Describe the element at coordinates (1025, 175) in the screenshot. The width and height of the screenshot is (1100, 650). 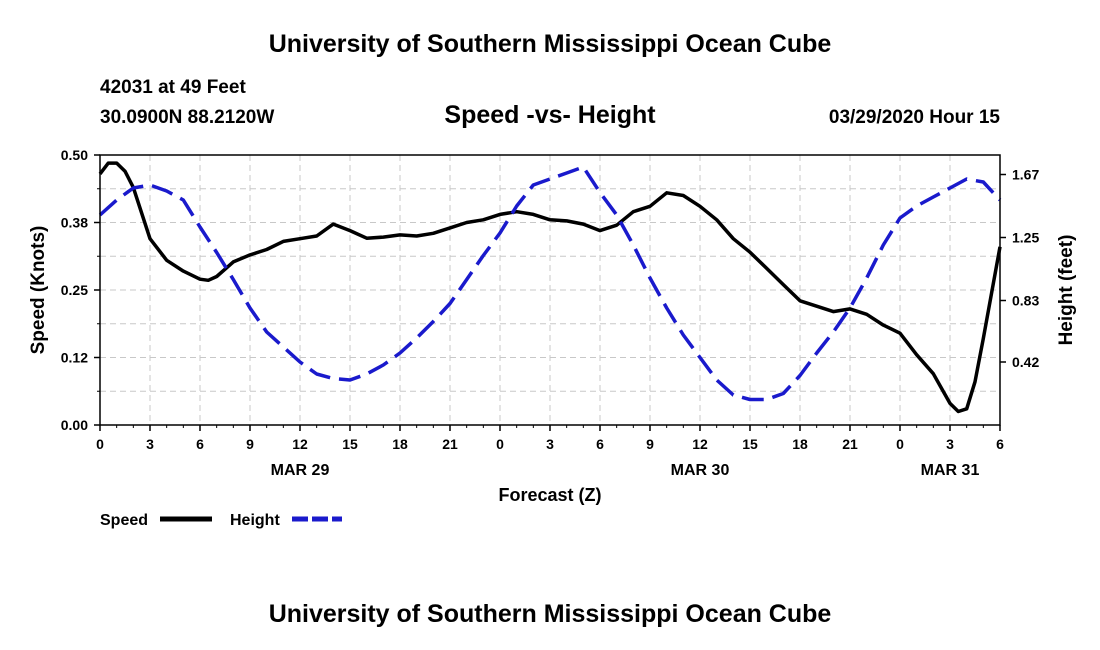
I see `y2-tick-label: 1.67` at that location.